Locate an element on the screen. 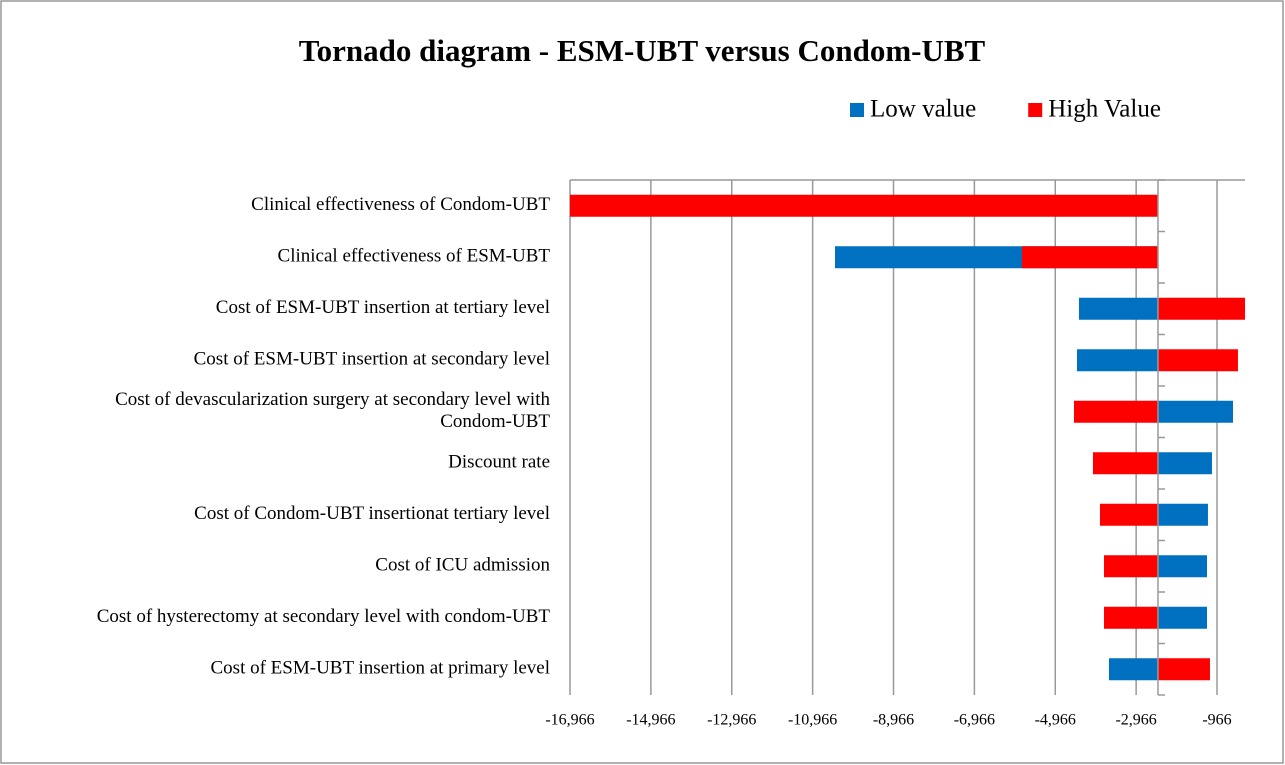 This screenshot has width=1285, height=765. y-tick-label: Cost of ICU admission is located at coordinates (462, 565).